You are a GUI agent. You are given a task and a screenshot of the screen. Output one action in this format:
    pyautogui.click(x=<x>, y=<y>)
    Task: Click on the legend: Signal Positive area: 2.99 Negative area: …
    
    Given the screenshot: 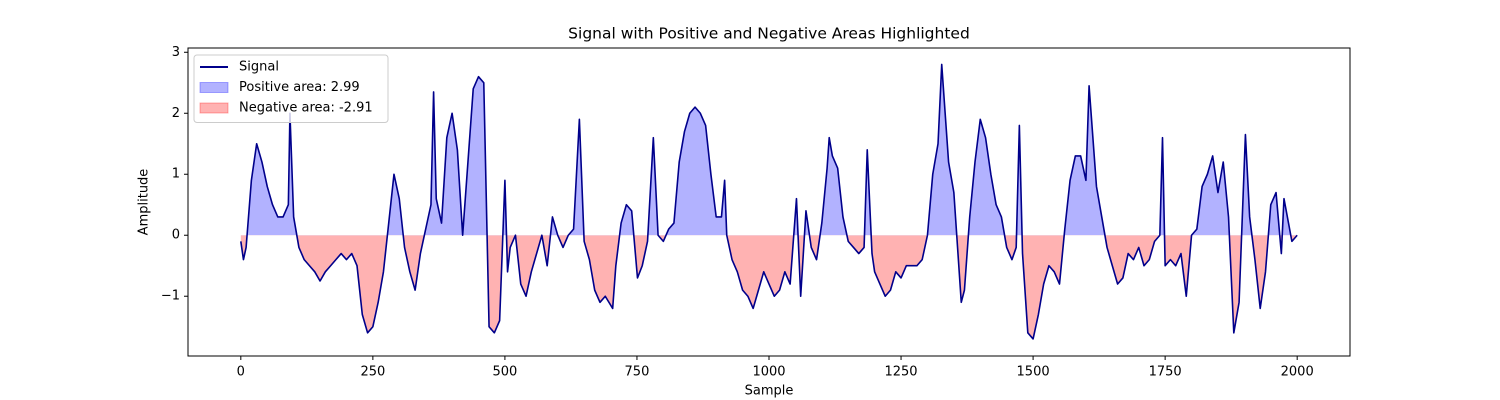 What is the action you would take?
    pyautogui.click(x=291, y=88)
    